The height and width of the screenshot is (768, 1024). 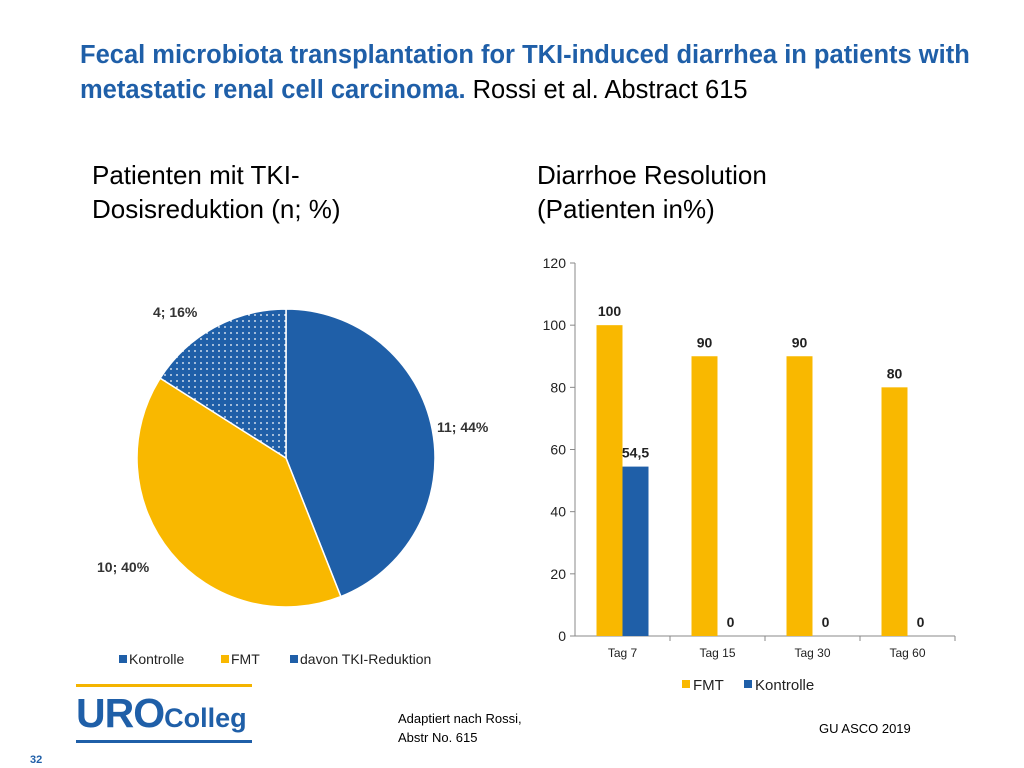 What do you see at coordinates (205, 718) in the screenshot?
I see `logo-colleg-text: Colleg` at bounding box center [205, 718].